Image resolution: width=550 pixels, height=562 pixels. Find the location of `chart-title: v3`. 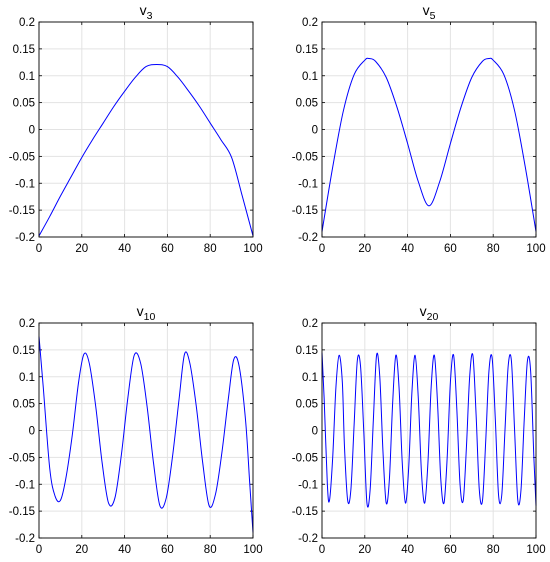

chart-title: v3 is located at coordinates (146, 12).